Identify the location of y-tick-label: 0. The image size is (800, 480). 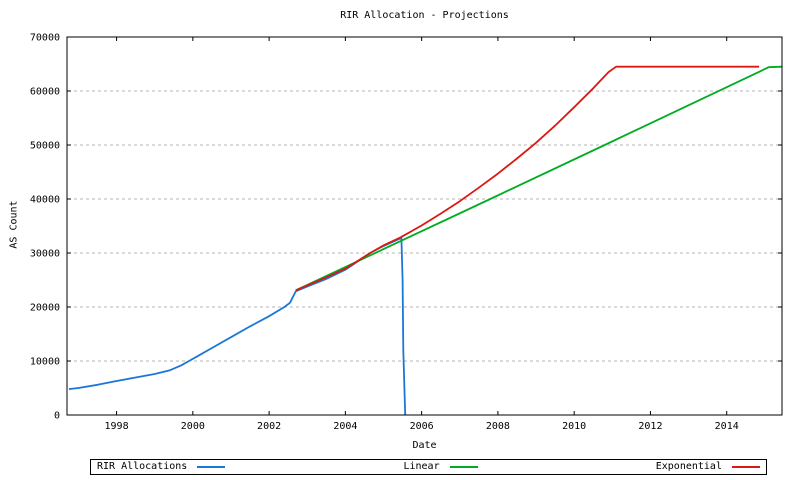
(57, 416).